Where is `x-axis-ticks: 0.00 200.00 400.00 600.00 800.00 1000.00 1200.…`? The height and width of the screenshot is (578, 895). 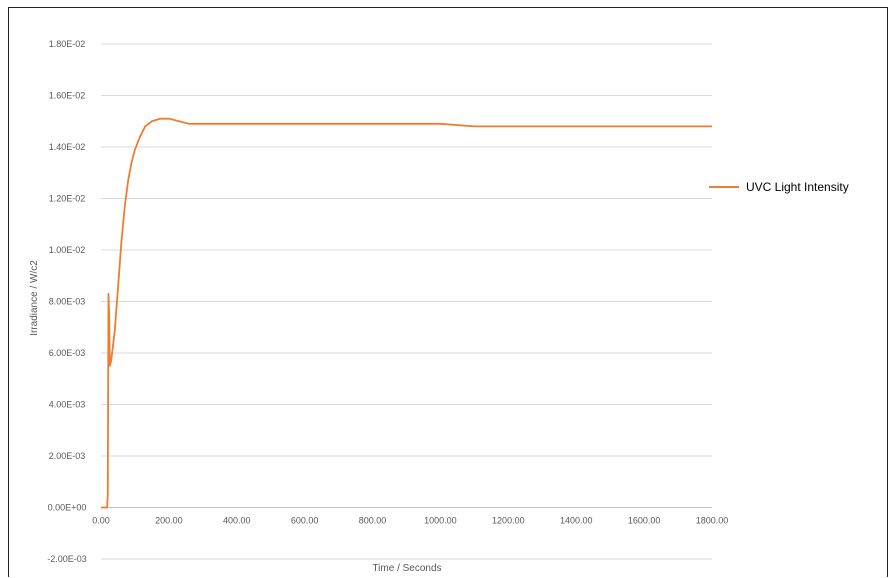
x-axis-ticks: 0.00 200.00 400.00 600.00 800.00 1000.00 1200.… is located at coordinates (410, 521).